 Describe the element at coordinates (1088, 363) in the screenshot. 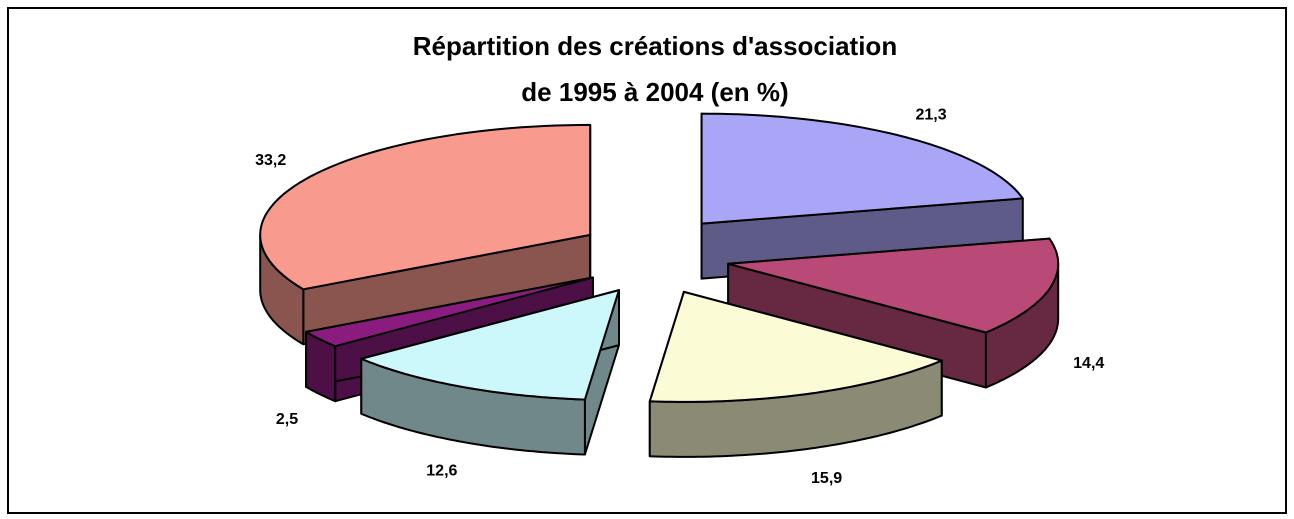

I see `data-label: 14,4` at that location.